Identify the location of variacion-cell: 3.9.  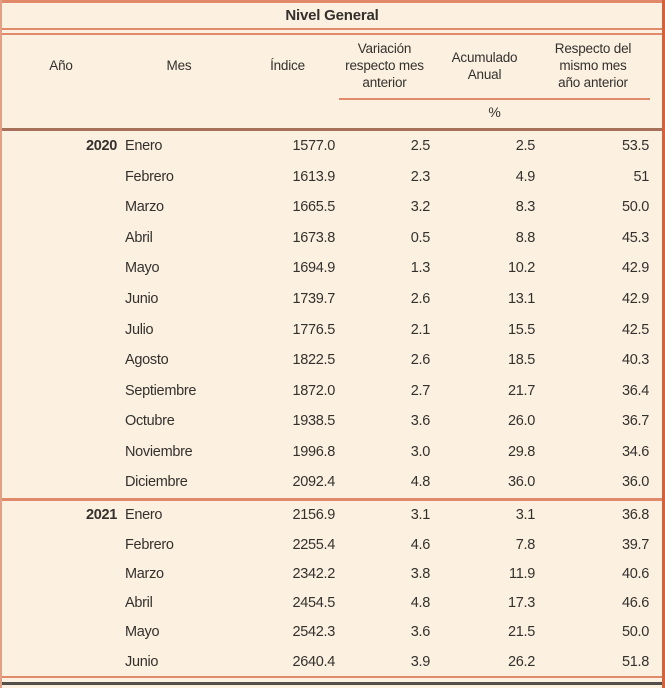
(420, 661).